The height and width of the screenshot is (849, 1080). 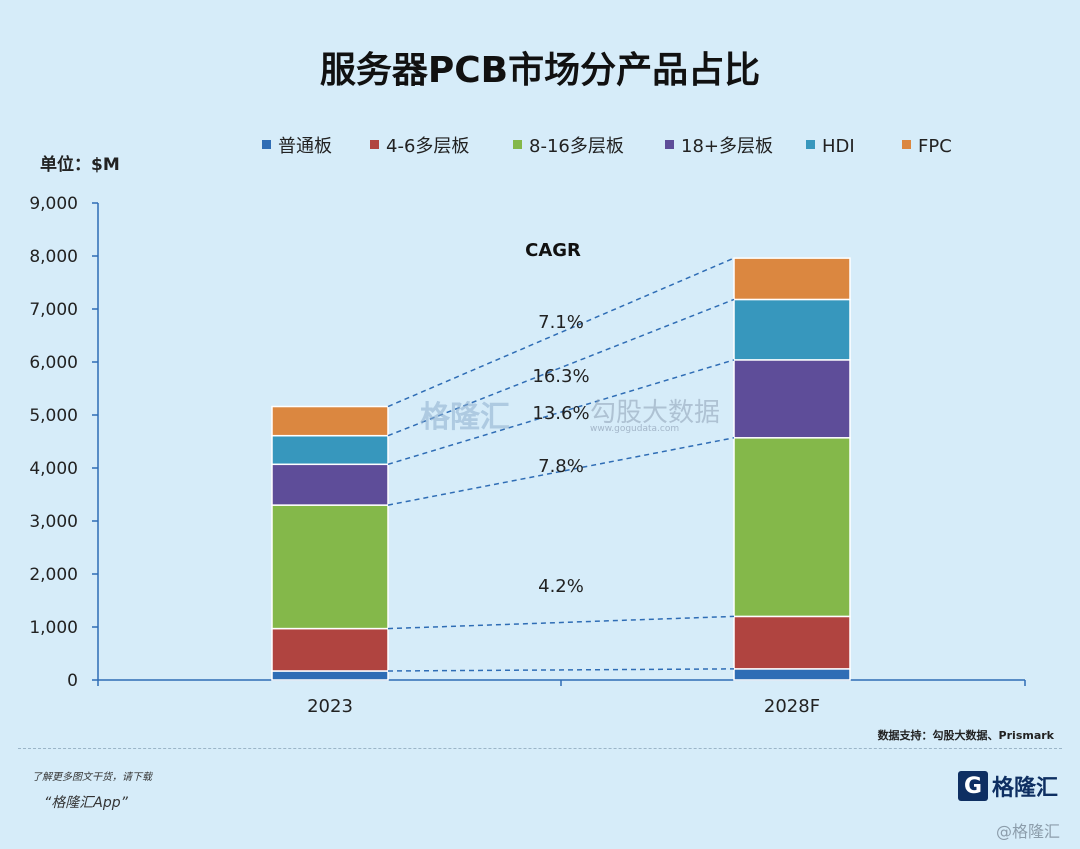 What do you see at coordinates (53, 575) in the screenshot?
I see `y-tick-label-2: 2,000` at bounding box center [53, 575].